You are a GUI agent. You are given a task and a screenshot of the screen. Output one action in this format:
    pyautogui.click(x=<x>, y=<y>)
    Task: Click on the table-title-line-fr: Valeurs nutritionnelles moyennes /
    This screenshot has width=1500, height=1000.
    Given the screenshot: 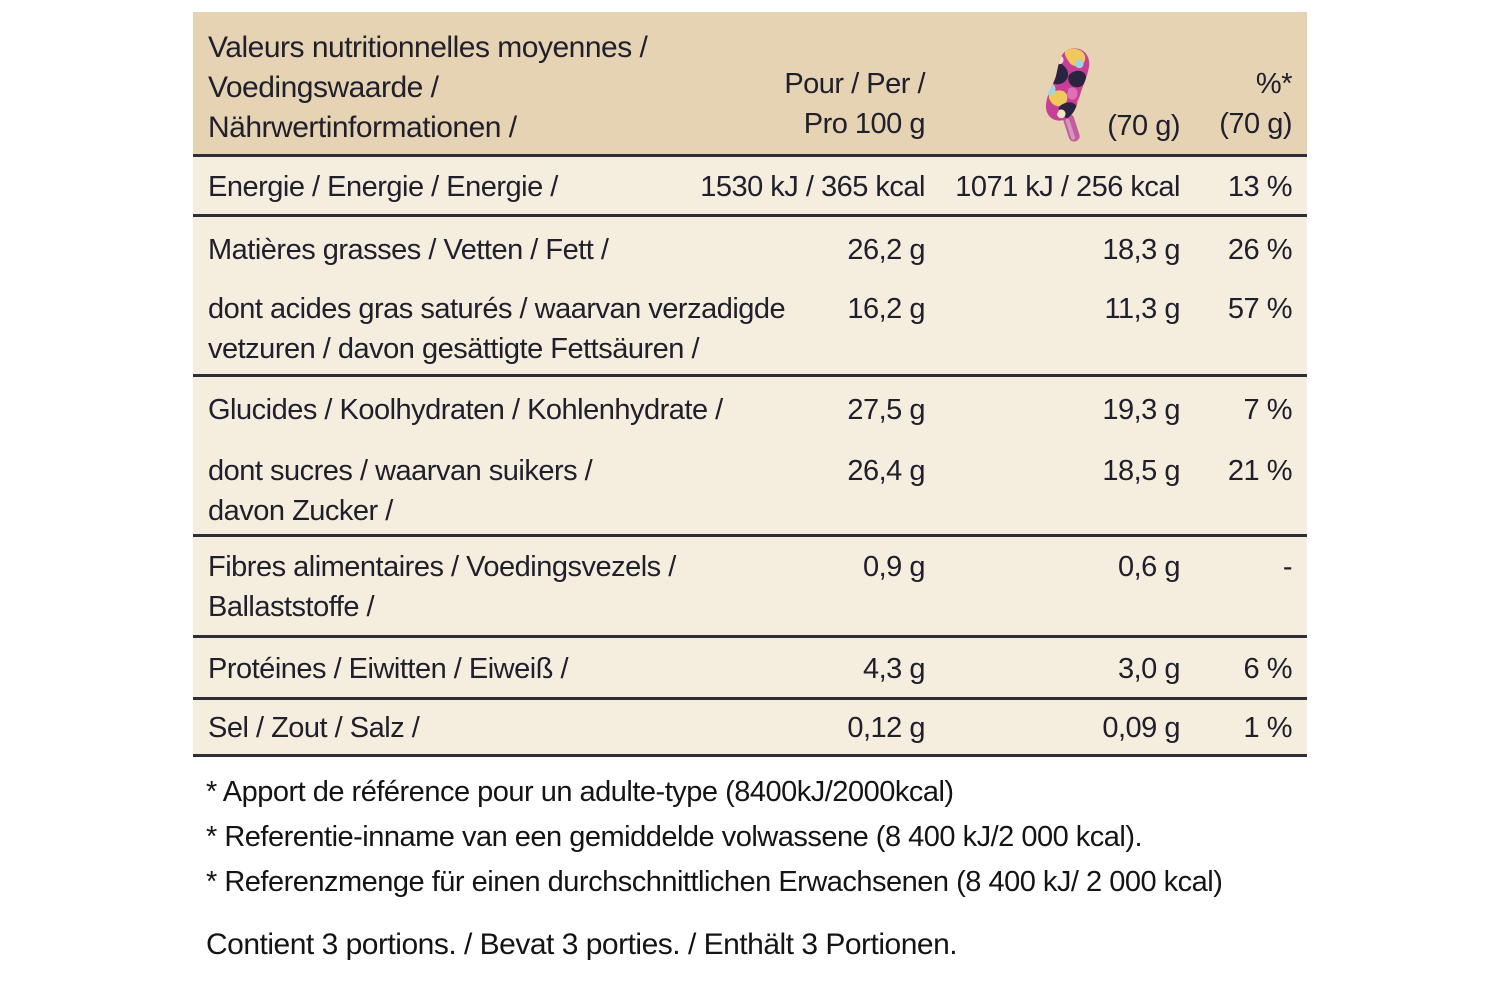 What is the action you would take?
    pyautogui.click(x=428, y=47)
    